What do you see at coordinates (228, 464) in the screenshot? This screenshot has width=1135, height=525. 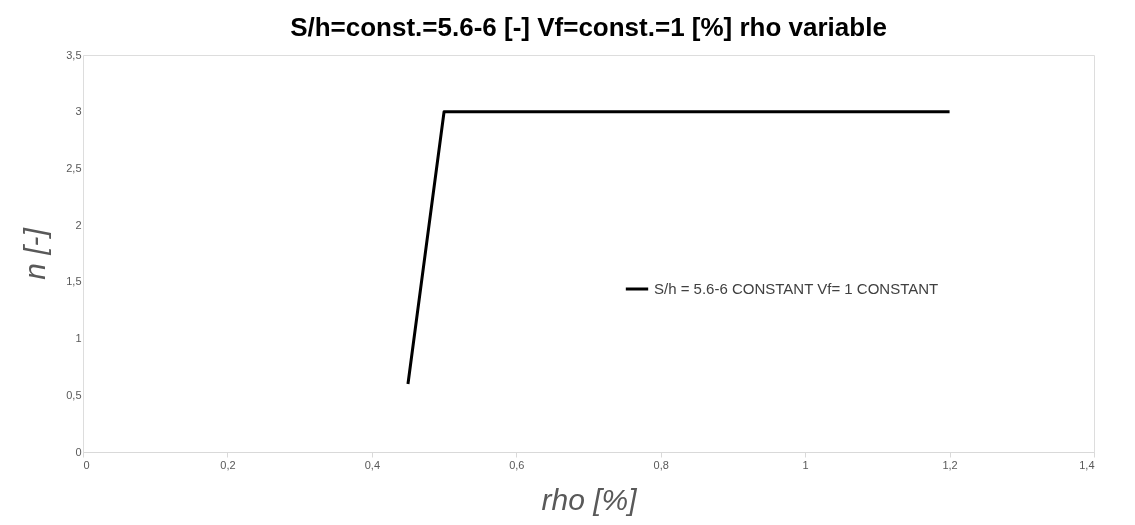 I see `x-tick-label: 0,2` at bounding box center [228, 464].